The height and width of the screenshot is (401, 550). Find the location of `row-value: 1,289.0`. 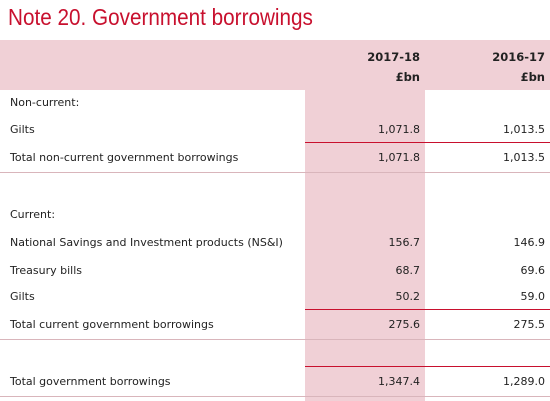

row-value: 1,289.0 is located at coordinates (524, 381).